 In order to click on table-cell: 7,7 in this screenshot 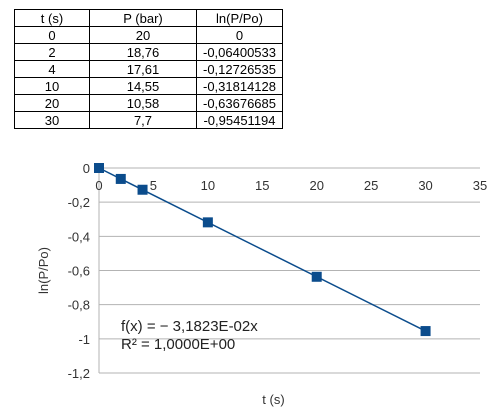, I will do `click(143, 120)`.